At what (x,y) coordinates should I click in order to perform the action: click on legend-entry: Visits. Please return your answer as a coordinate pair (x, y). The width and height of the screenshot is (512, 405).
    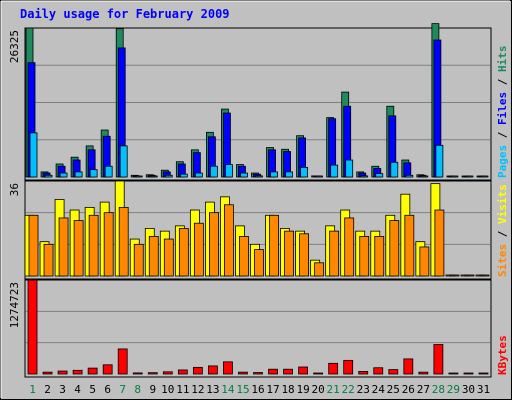
    Looking at the image, I should click on (502, 204).